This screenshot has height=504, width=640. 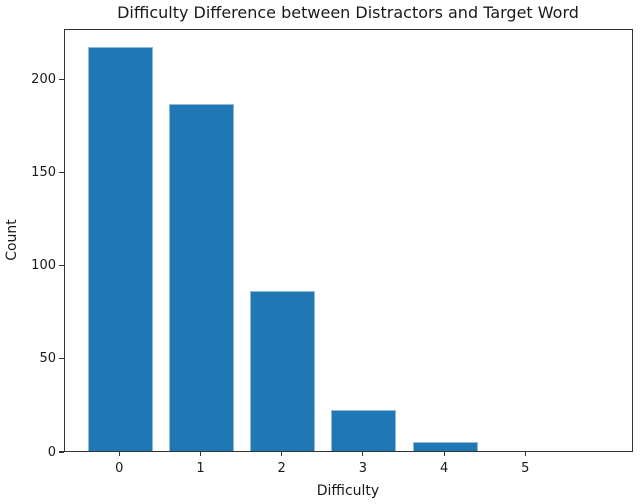 What do you see at coordinates (47, 359) in the screenshot?
I see `y-tick-label-50: 50` at bounding box center [47, 359].